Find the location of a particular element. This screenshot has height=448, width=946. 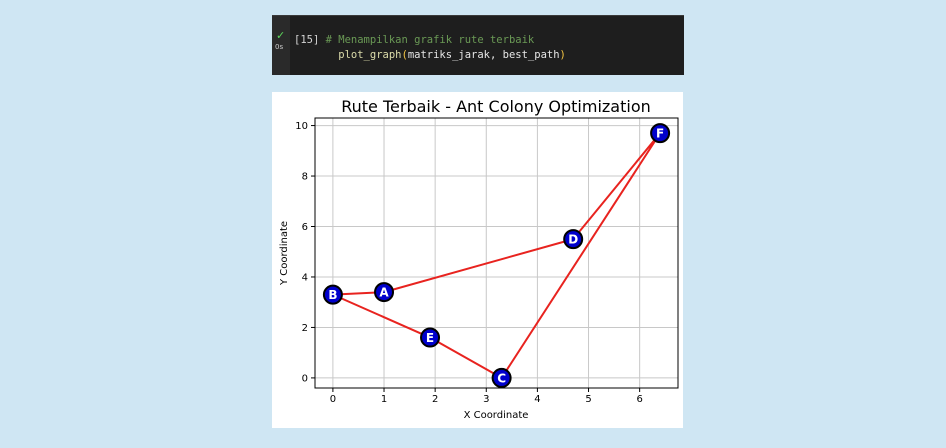

node-a: A is located at coordinates (384, 292).